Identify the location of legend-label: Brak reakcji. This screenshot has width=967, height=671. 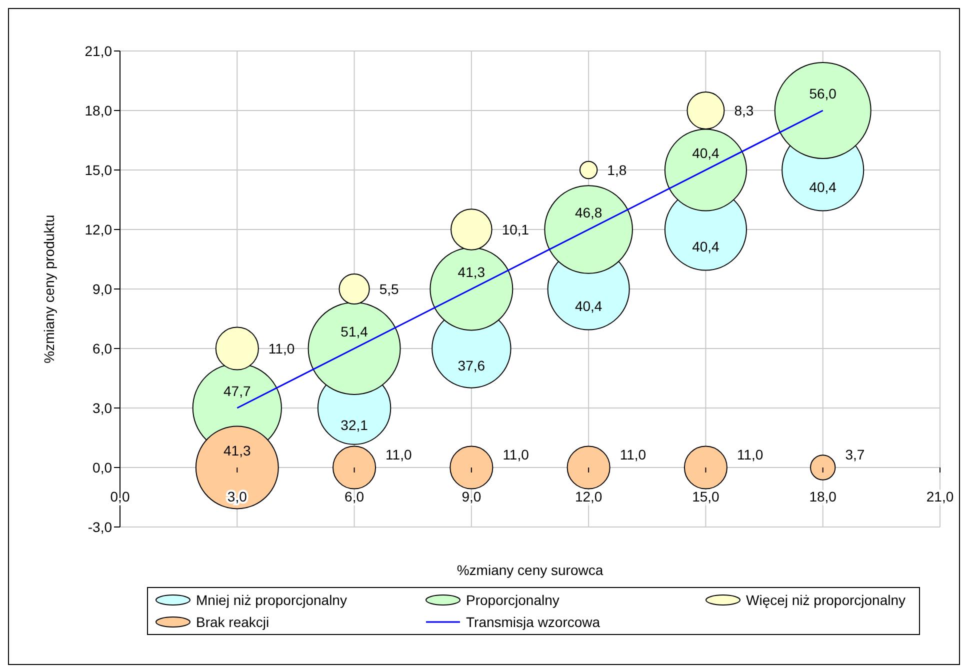
(233, 622).